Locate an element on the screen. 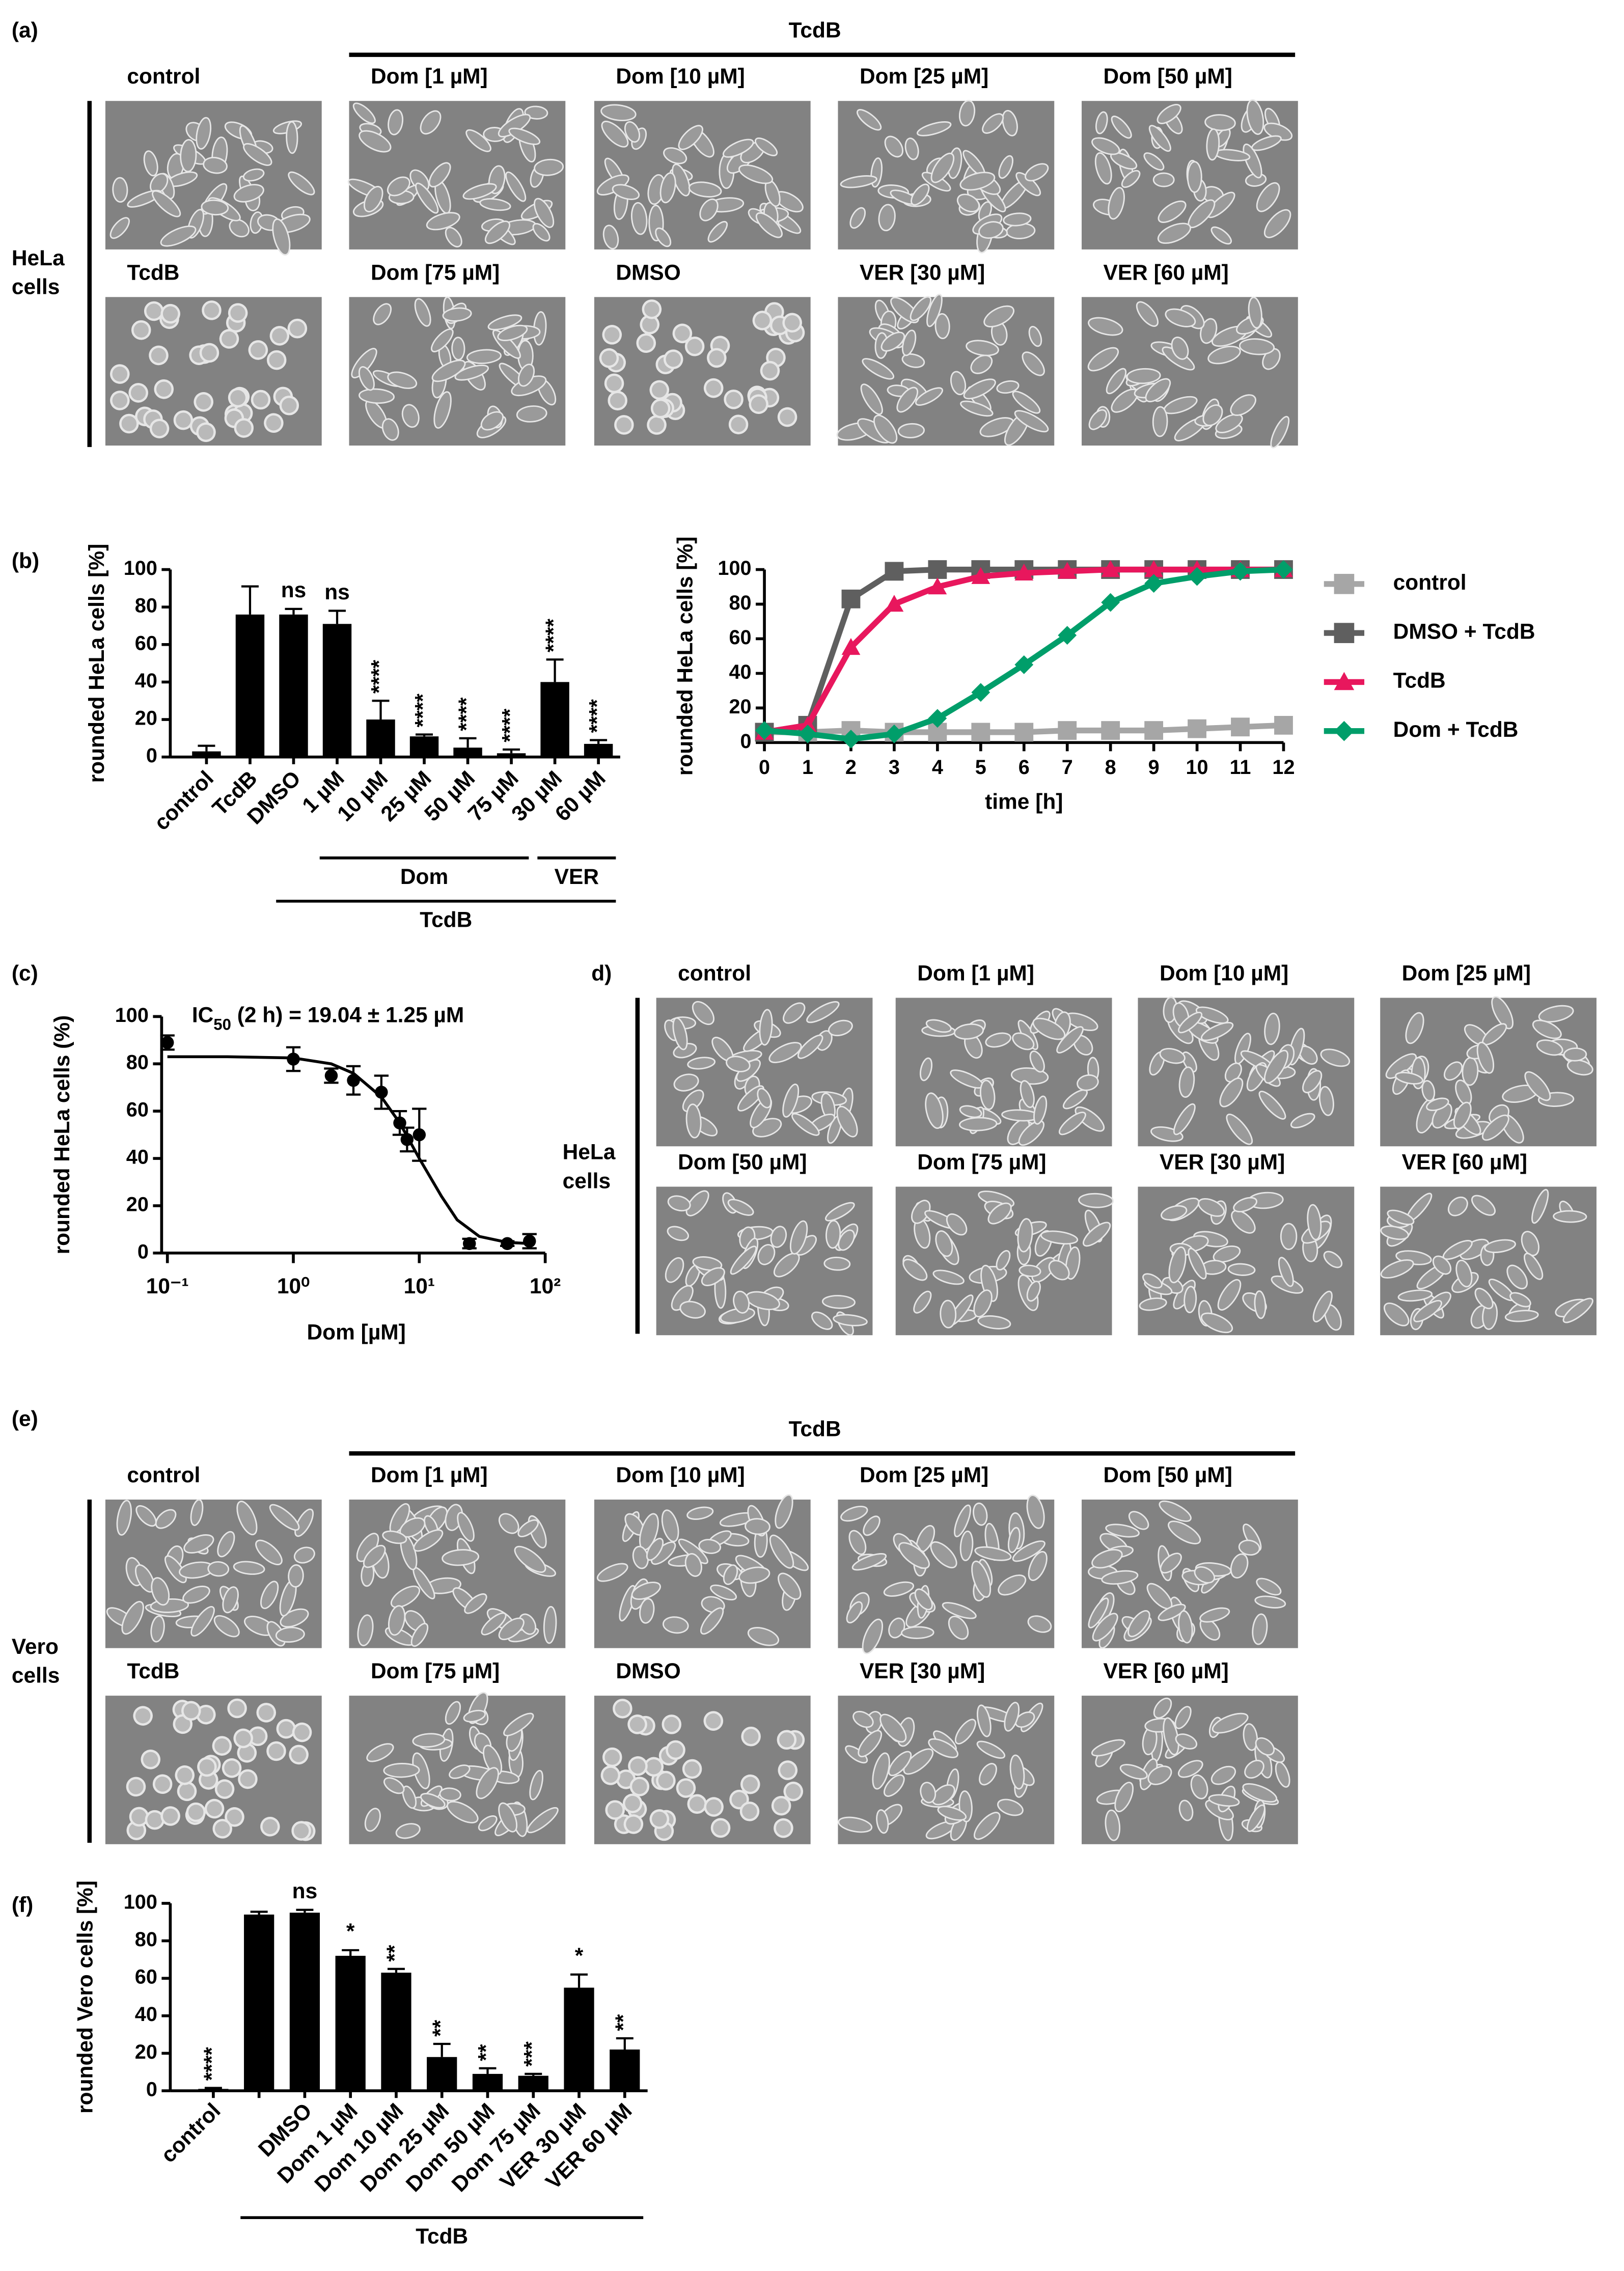 The width and height of the screenshot is (1624, 2271). significance: ns is located at coordinates (294, 590).